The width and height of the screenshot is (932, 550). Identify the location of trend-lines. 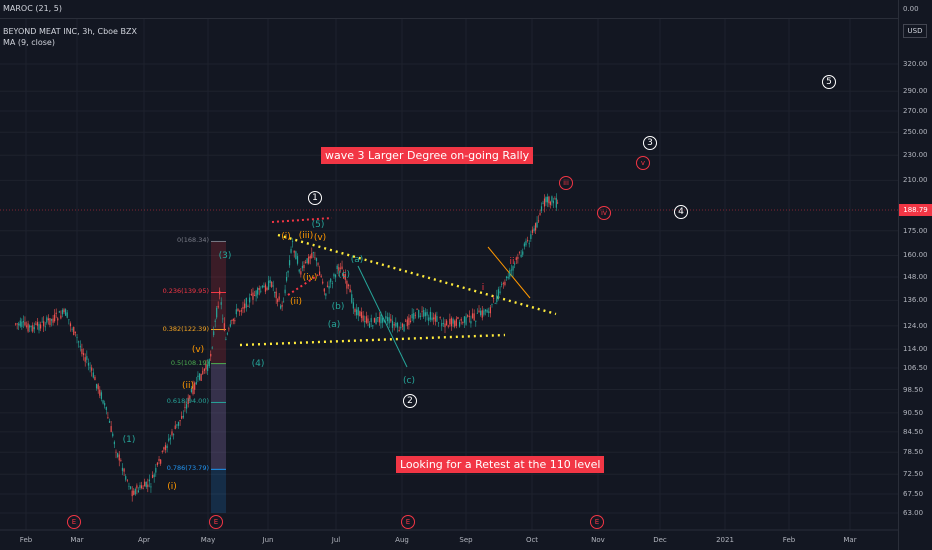
(398, 292).